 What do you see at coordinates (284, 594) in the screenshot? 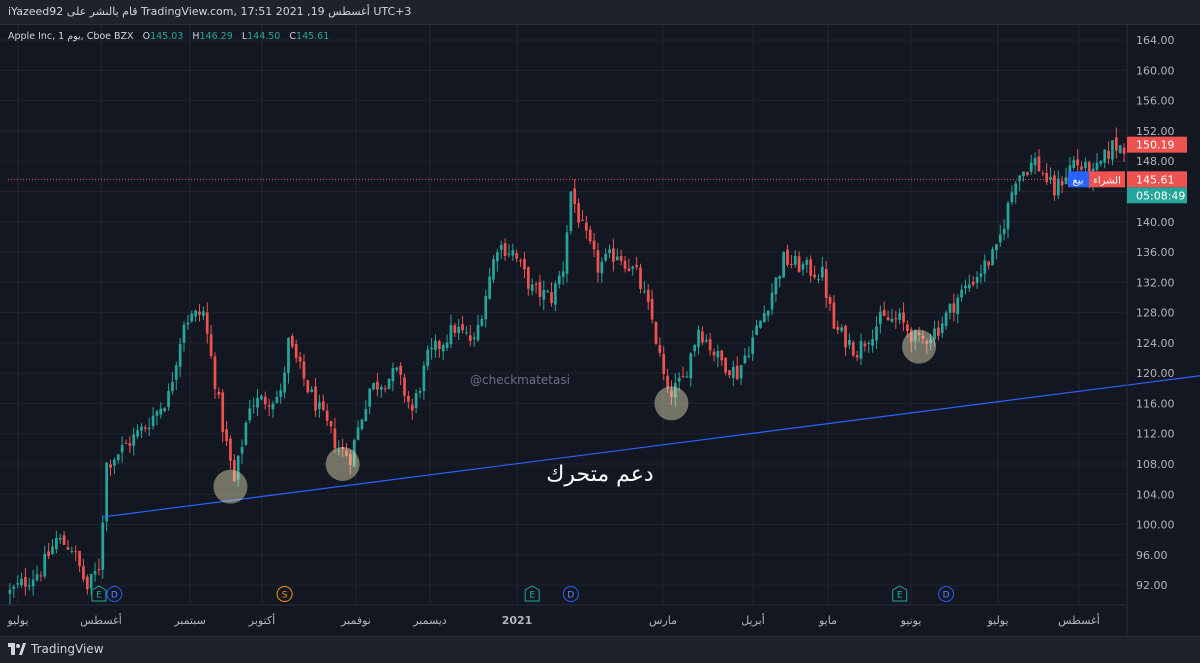
I see `split-event-icon: S` at bounding box center [284, 594].